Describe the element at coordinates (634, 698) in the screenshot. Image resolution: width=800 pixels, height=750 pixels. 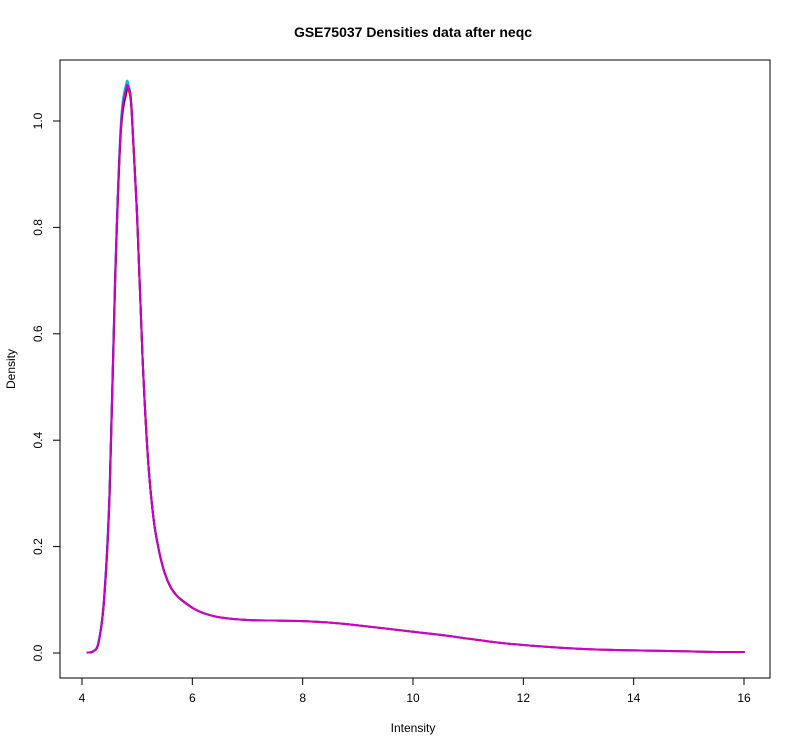
I see `x-tick-label: 14` at that location.